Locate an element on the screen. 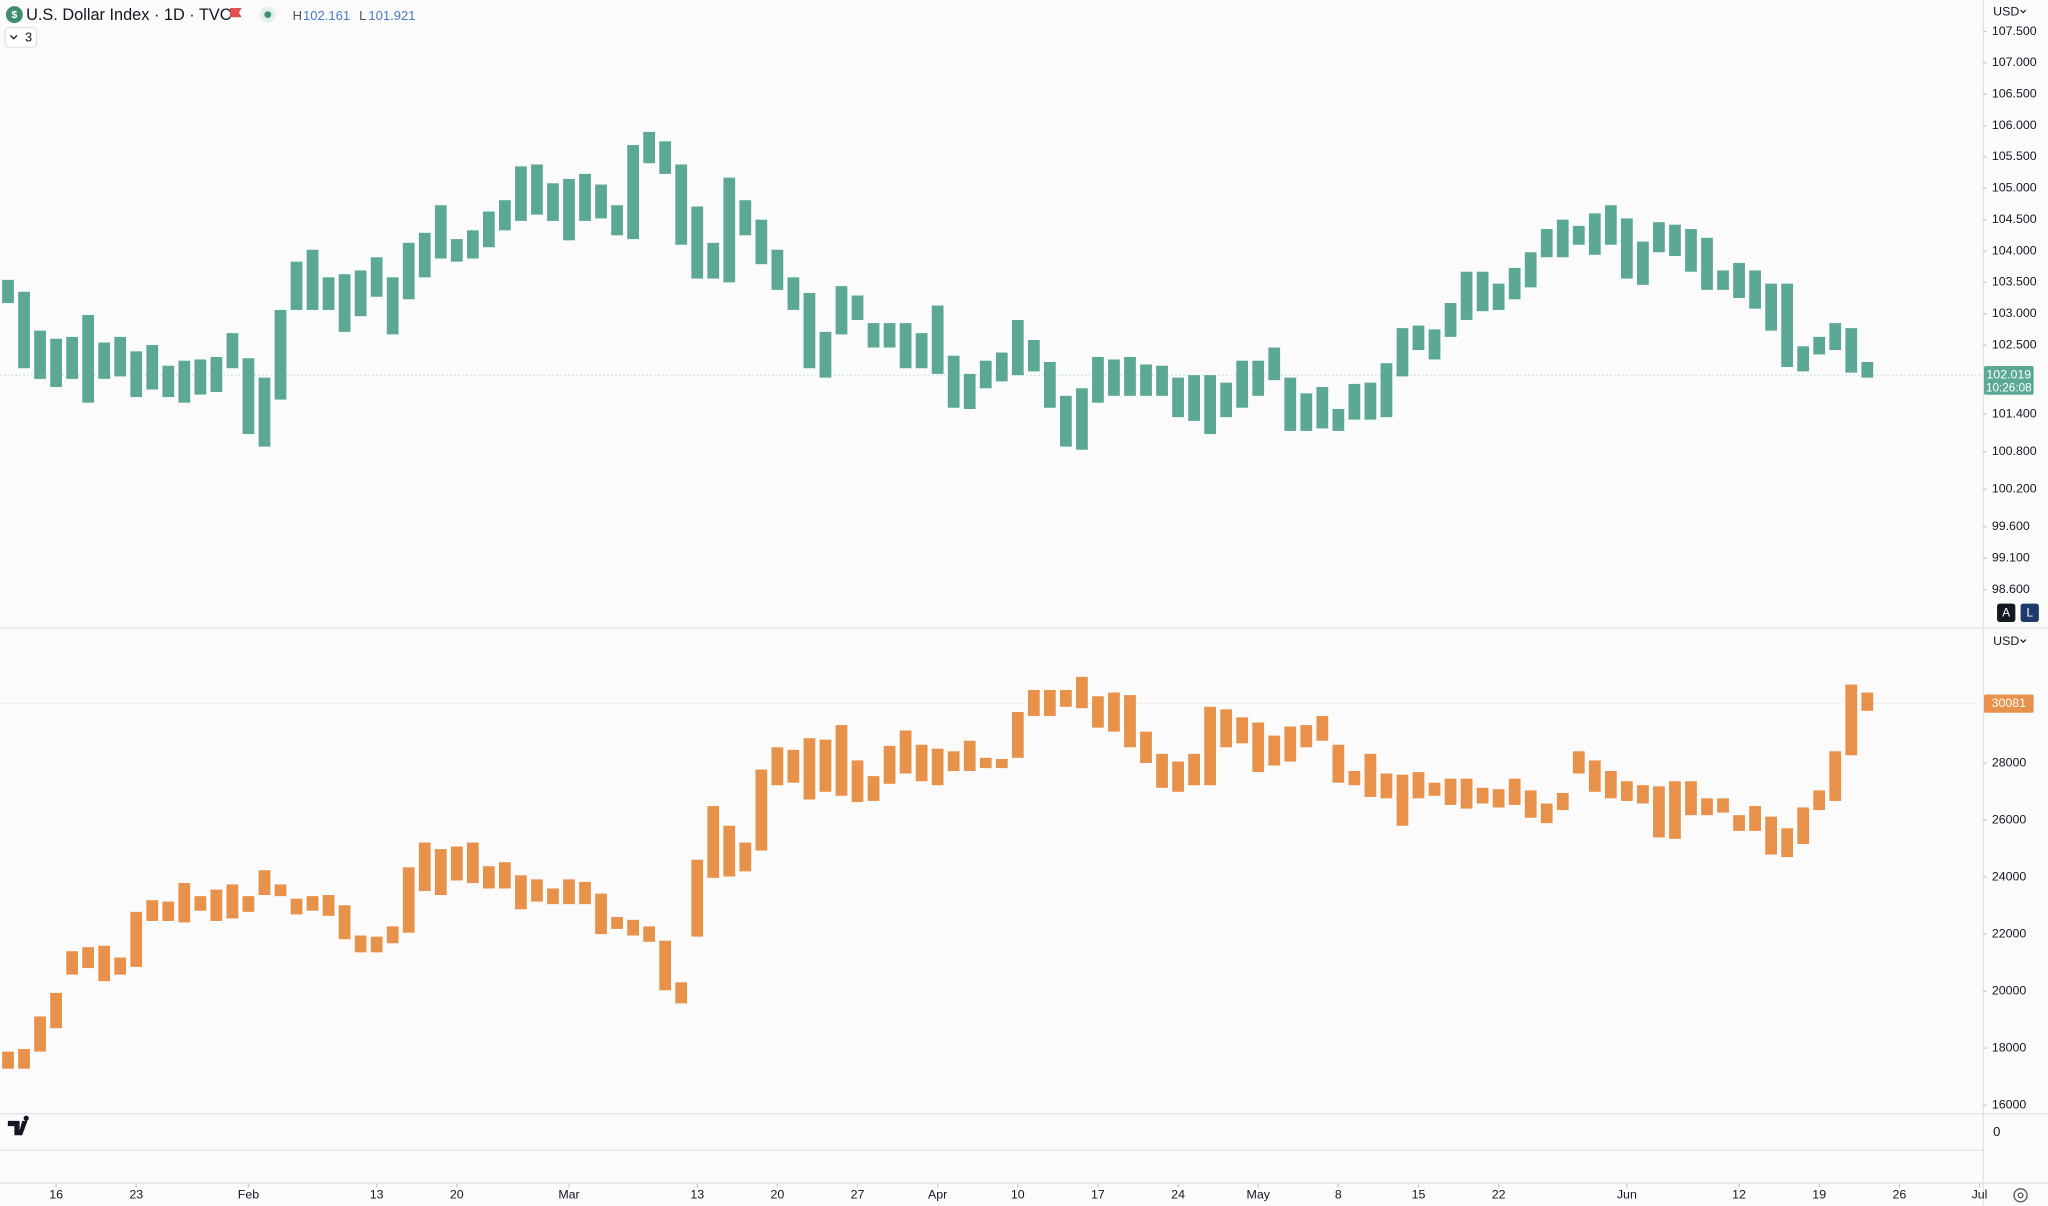  x-tick-label: 15 is located at coordinates (1419, 1195).